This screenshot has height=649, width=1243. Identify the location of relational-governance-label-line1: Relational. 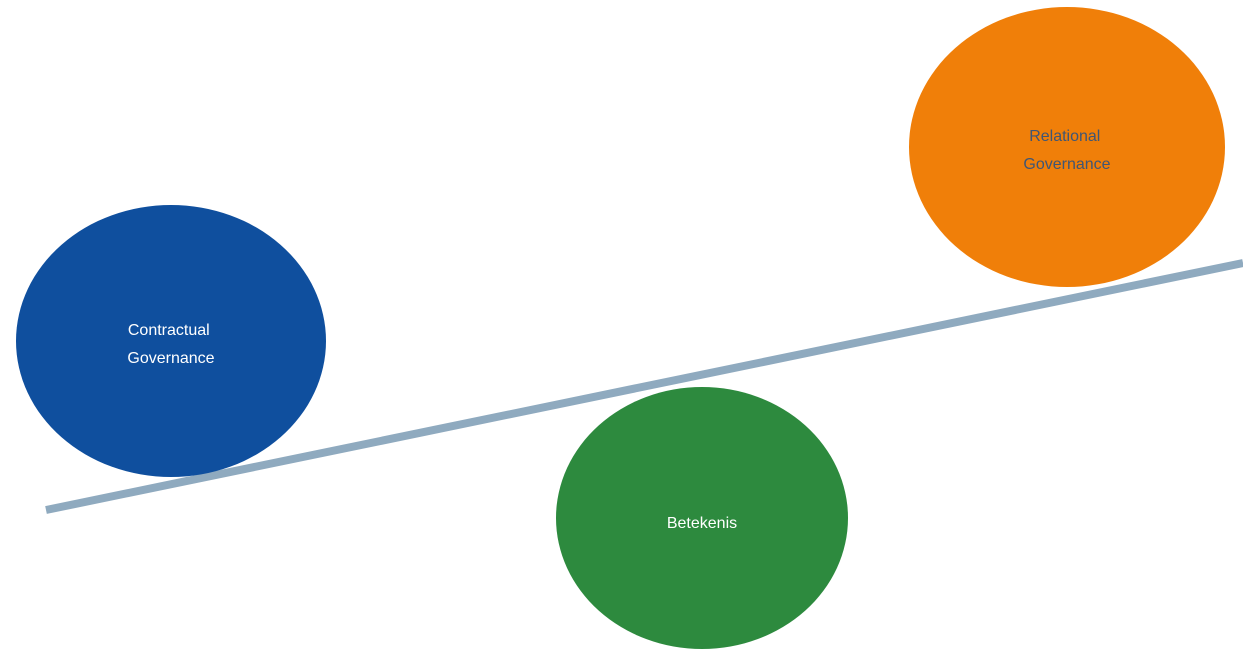
(1064, 136).